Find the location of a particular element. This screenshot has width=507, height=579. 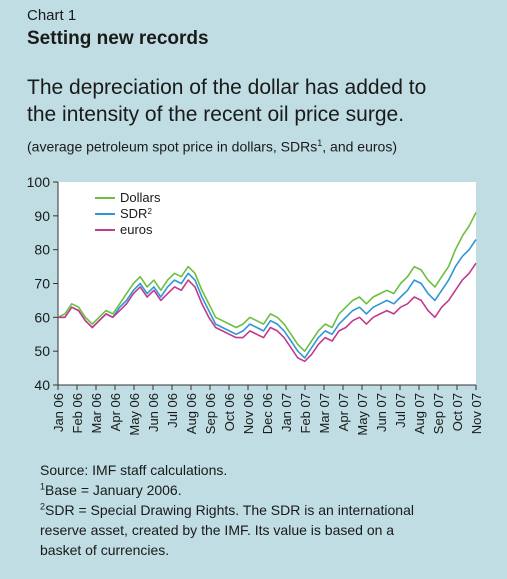

chart-title: Setting new records is located at coordinates (118, 38).